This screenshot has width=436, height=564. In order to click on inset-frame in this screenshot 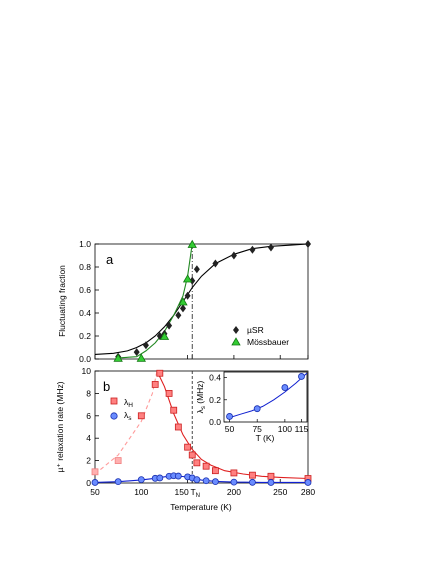, I will do `click(265, 397)`.